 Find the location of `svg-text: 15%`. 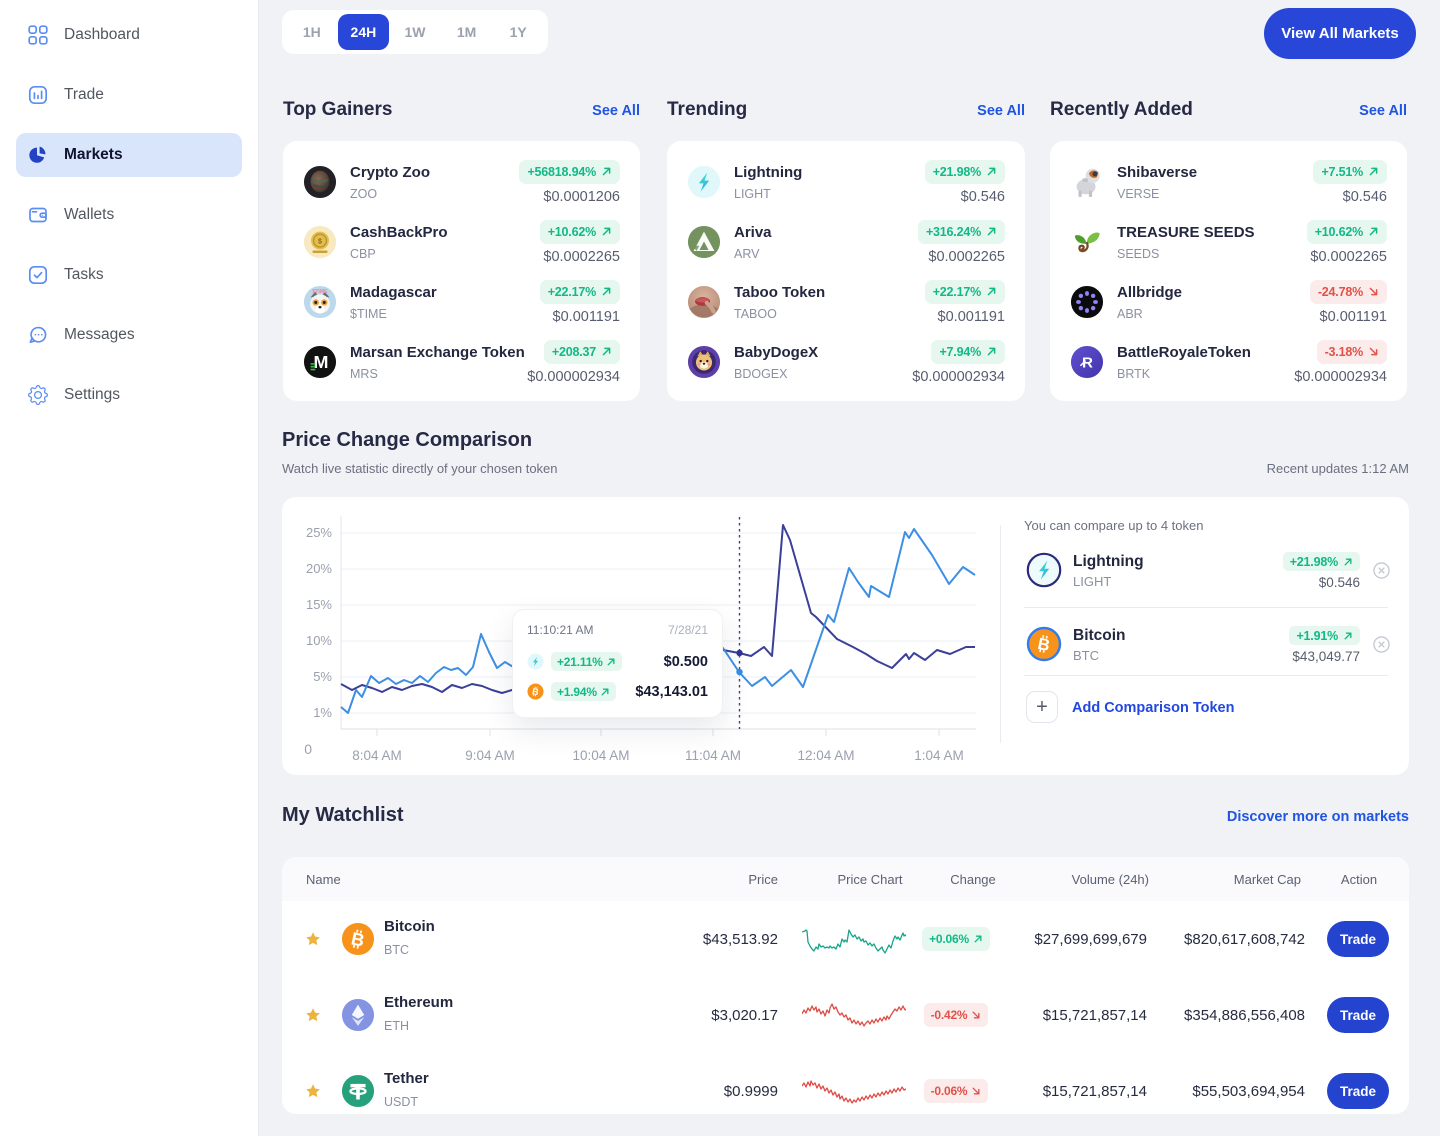

svg-text: 15% is located at coordinates (319, 604).